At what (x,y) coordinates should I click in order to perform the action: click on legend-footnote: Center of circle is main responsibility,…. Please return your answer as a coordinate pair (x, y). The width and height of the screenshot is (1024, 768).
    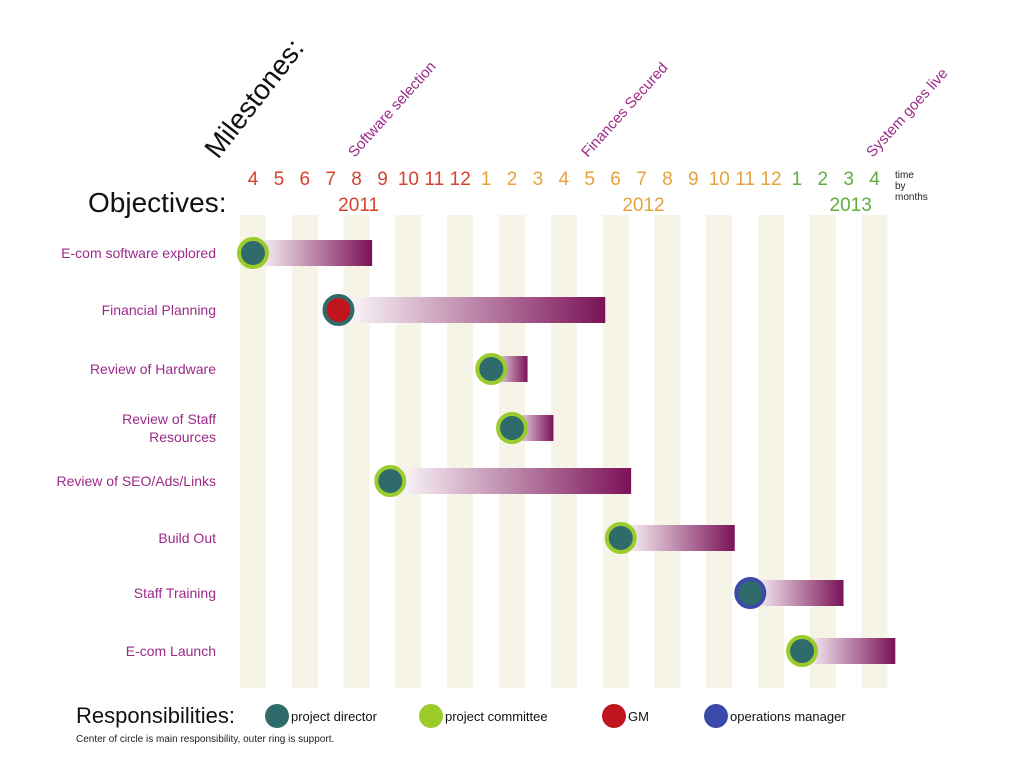
    Looking at the image, I should click on (205, 739).